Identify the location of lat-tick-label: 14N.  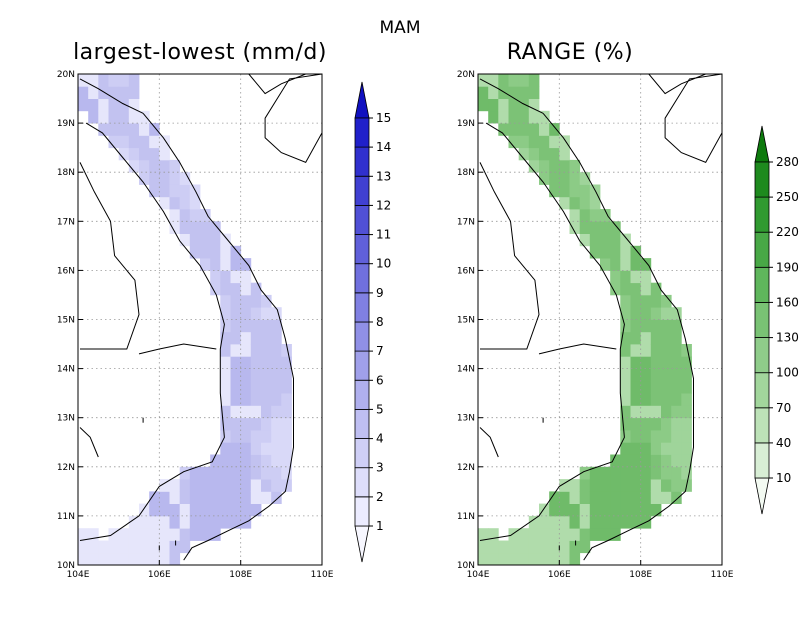
(466, 370).